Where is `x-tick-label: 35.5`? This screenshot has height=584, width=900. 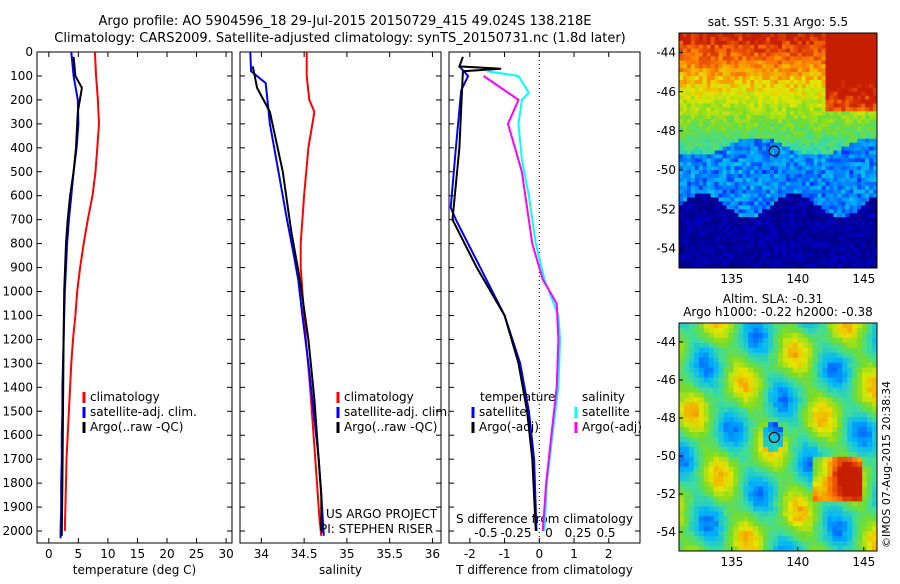
x-tick-label: 35.5 is located at coordinates (389, 554).